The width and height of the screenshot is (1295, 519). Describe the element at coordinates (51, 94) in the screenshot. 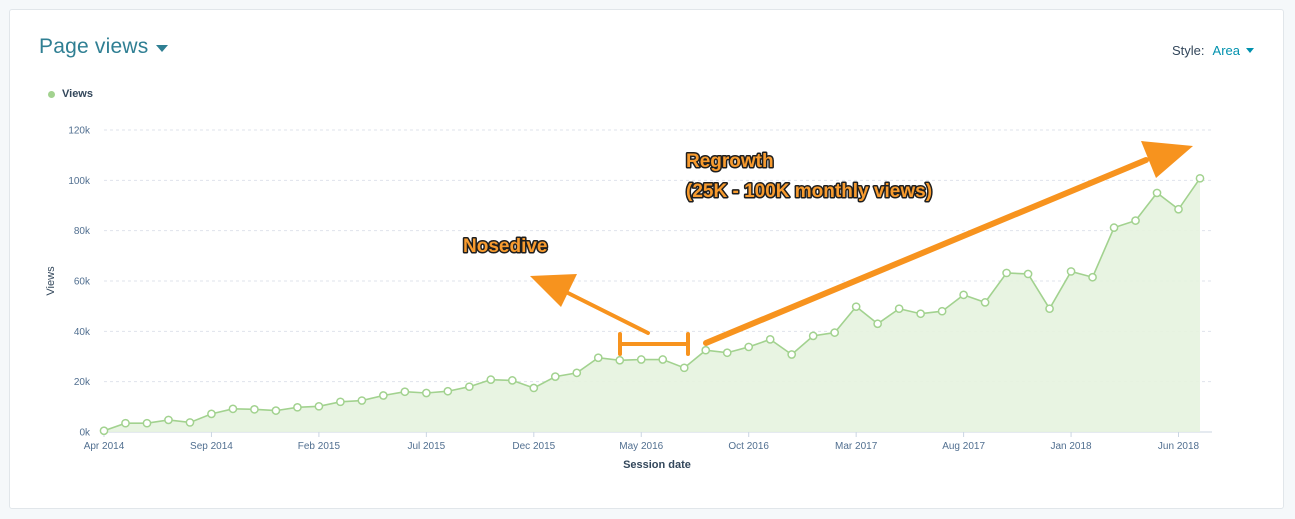

I see `legend-swatch-views` at that location.